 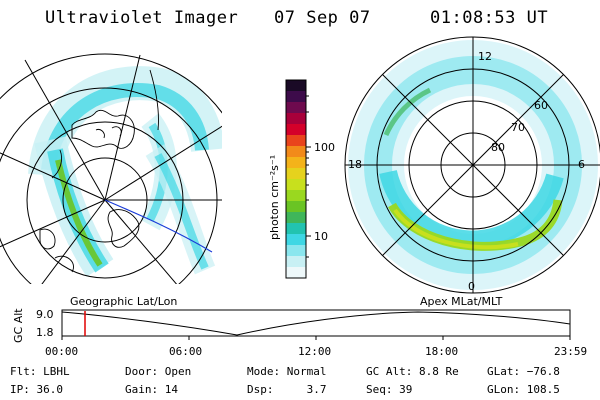 I want to click on colorbar-unit-label: photon cm⁻²s⁻¹, so click(x=274, y=197).